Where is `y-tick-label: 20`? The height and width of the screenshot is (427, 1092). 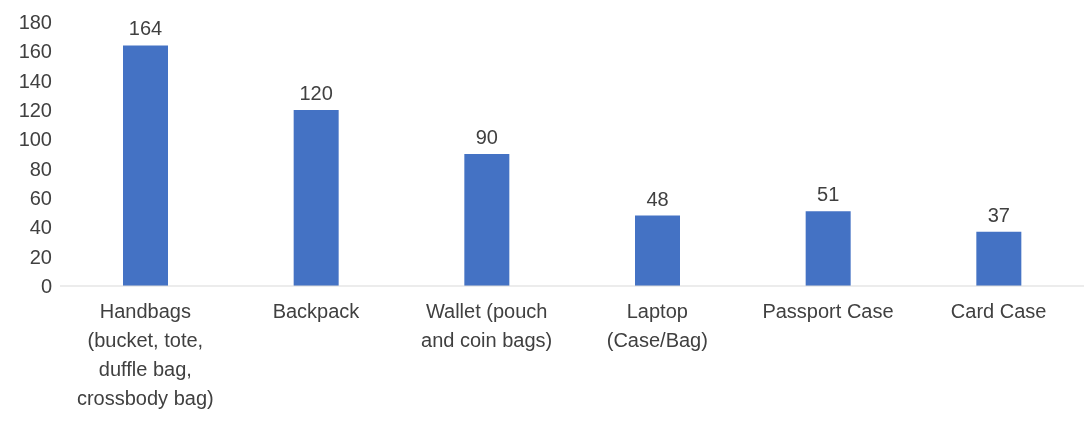 y-tick-label: 20 is located at coordinates (40, 256).